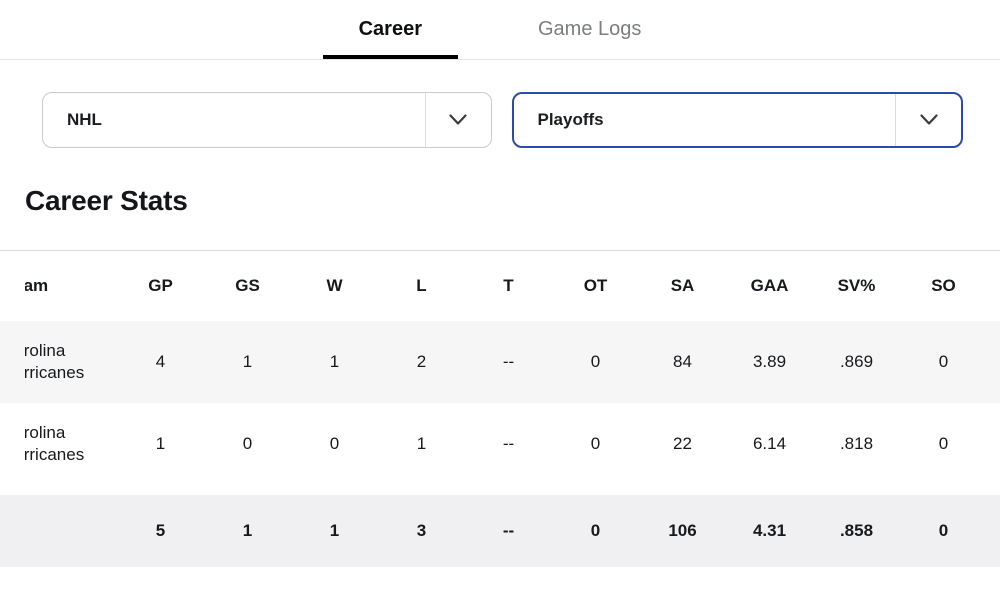  I want to click on stat-w: 1, so click(334, 361).